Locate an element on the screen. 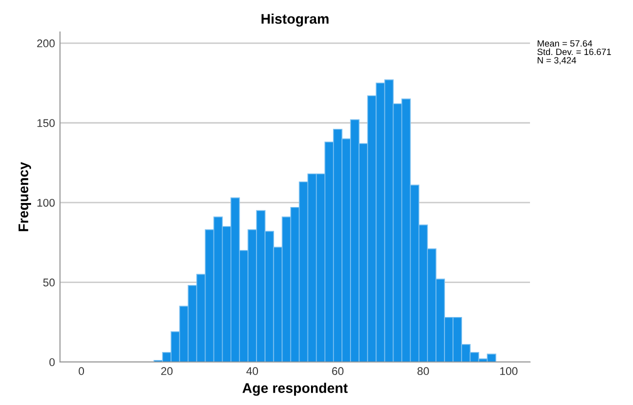  x-tick-label: 20 is located at coordinates (167, 371).